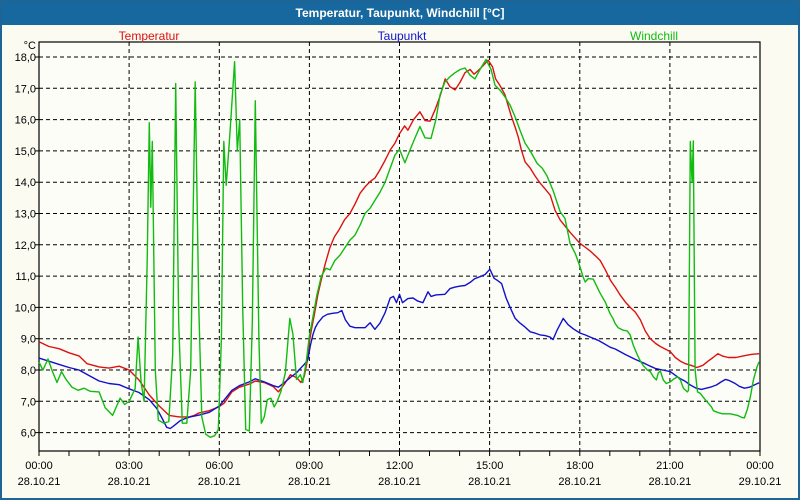  What do you see at coordinates (490, 466) in the screenshot?
I see `x-axis-time-label: 15:00` at bounding box center [490, 466].